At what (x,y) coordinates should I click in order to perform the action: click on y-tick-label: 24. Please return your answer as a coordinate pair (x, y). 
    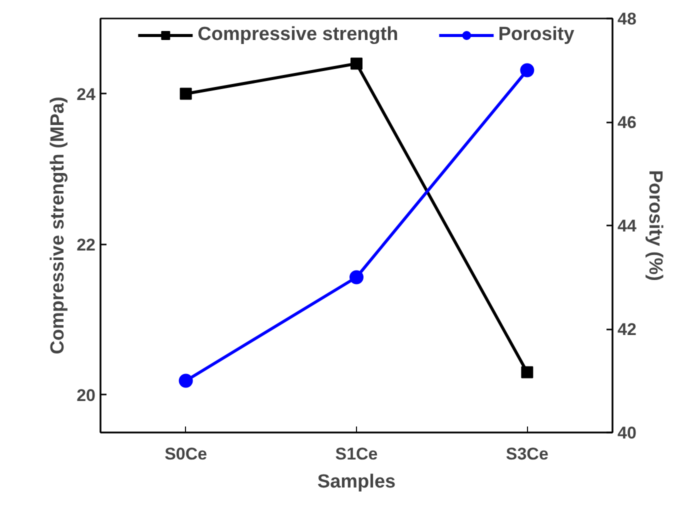
    Looking at the image, I should click on (86, 94).